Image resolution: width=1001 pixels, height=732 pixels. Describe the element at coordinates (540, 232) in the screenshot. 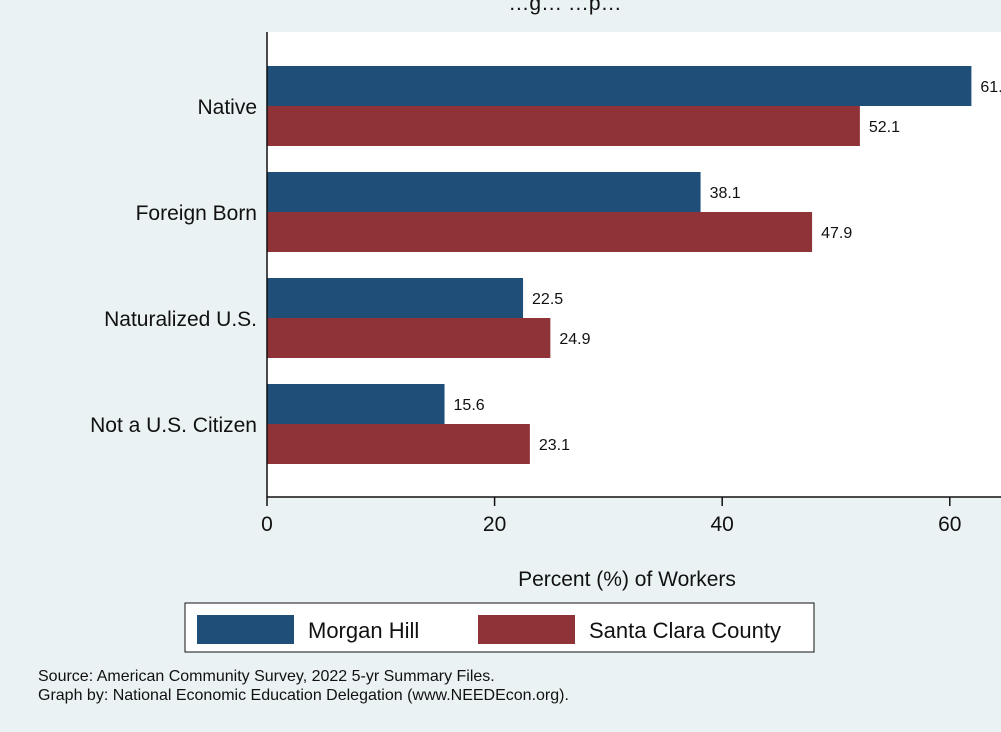

I see `bar-foreign-born-santa-clara-county` at that location.